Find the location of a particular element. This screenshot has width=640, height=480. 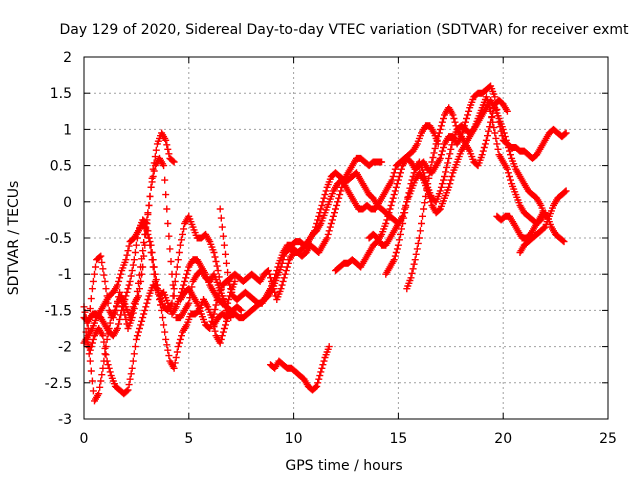

x-axis-label: GPS time / hours is located at coordinates (343, 466).